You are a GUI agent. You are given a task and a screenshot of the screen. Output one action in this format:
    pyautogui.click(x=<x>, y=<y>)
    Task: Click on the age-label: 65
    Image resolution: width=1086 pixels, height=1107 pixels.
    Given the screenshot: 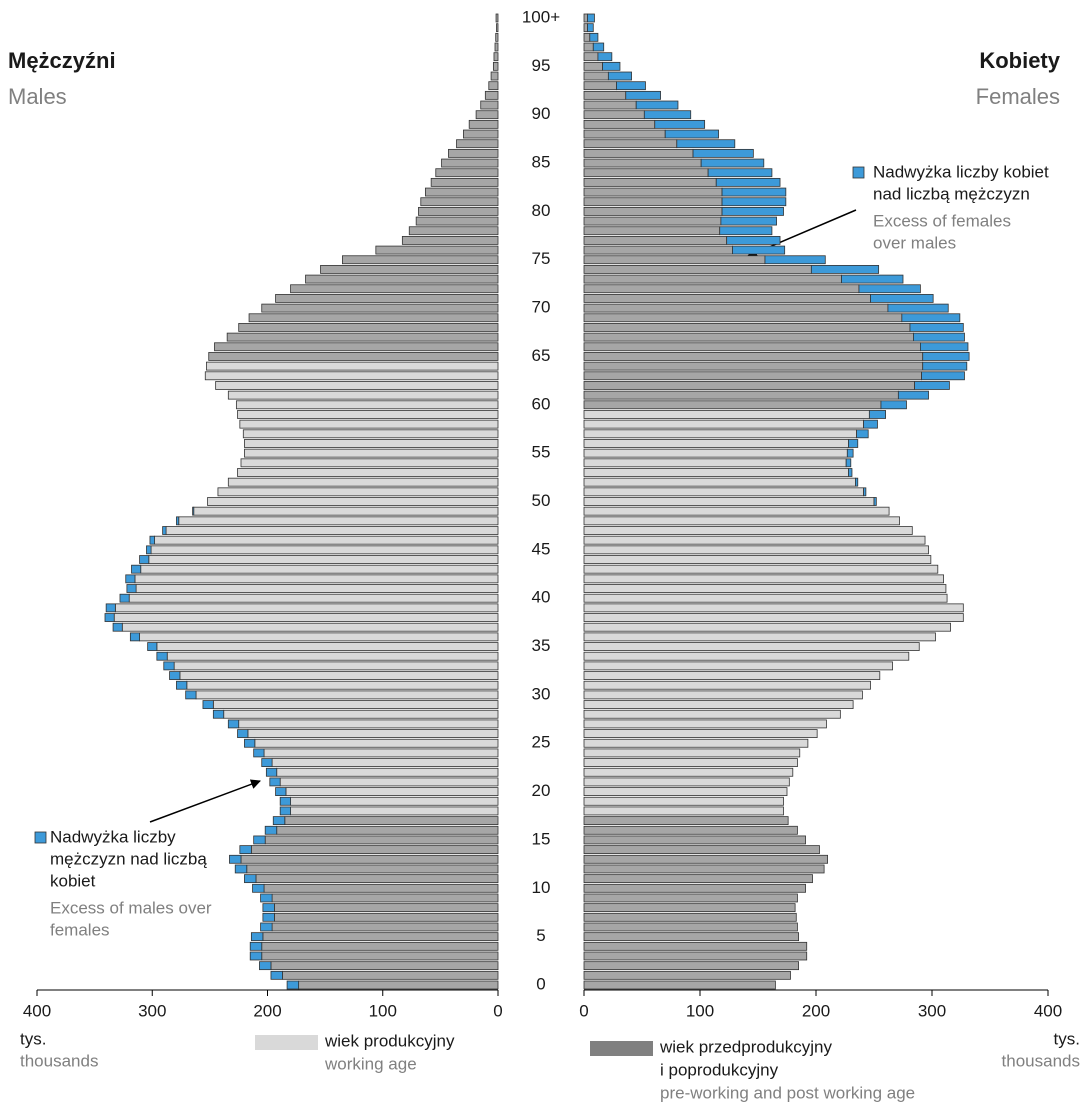 What is the action you would take?
    pyautogui.click(x=541, y=355)
    